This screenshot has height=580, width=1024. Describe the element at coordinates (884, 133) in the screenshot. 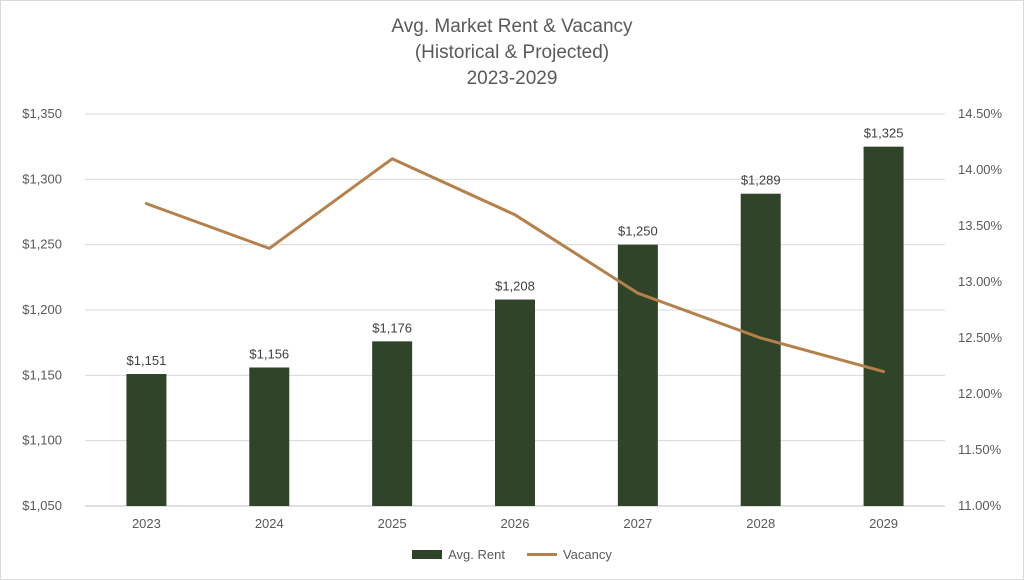

I see `bar-data-label: $1,325` at that location.